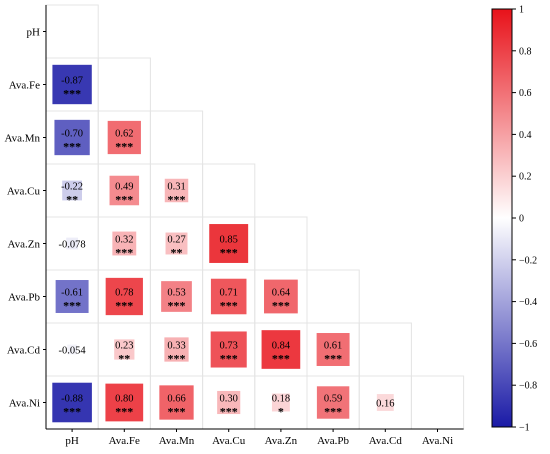  Describe the element at coordinates (524, 428) in the screenshot. I see `colorbar-tick-label: −1` at that location.